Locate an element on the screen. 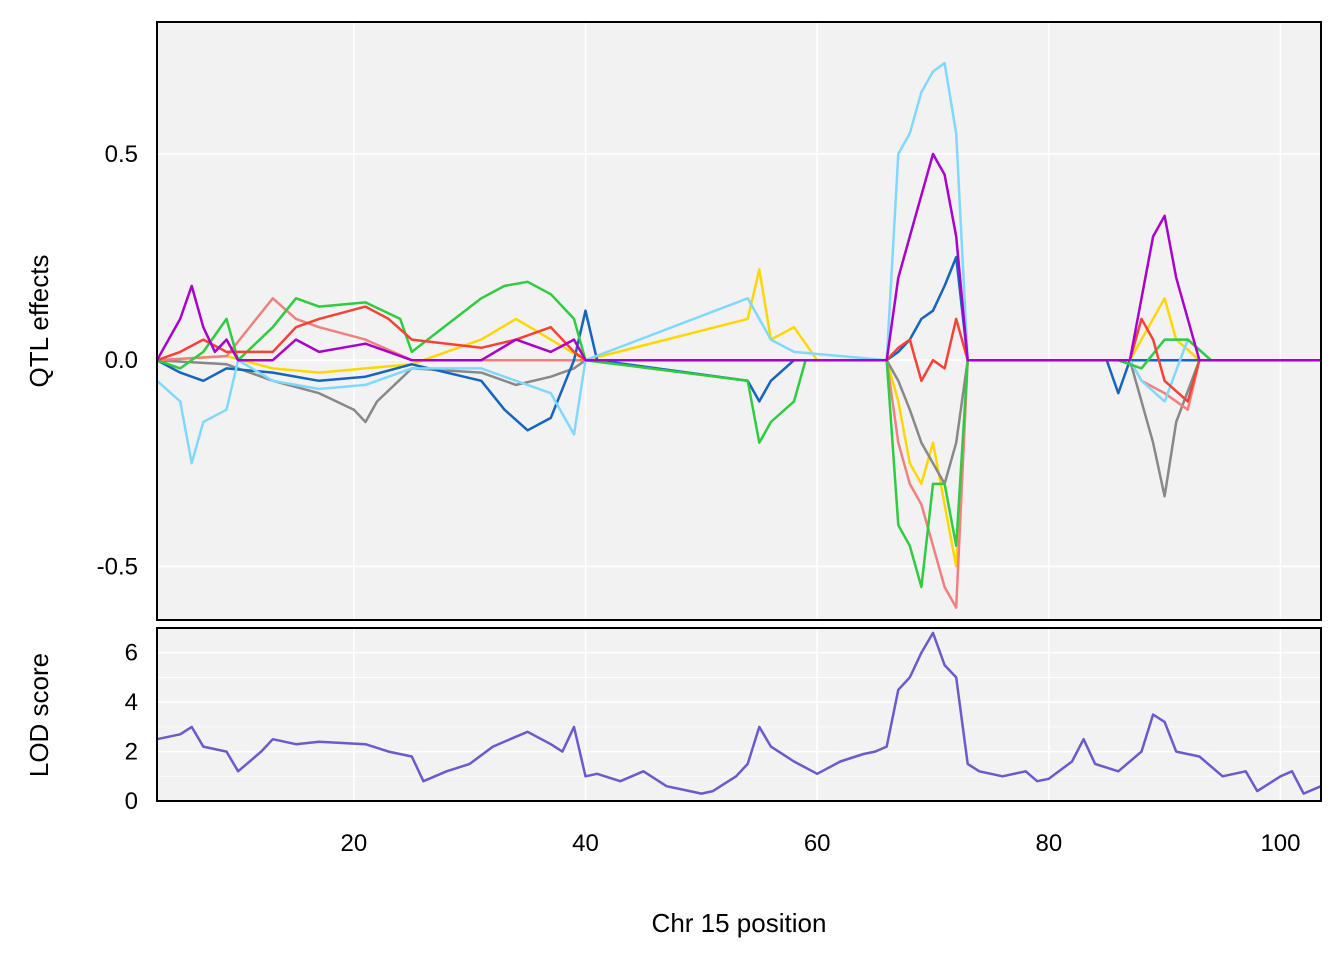 This screenshot has height=960, width=1344. effects-y-tick-label: 0.5 is located at coordinates (121, 154).